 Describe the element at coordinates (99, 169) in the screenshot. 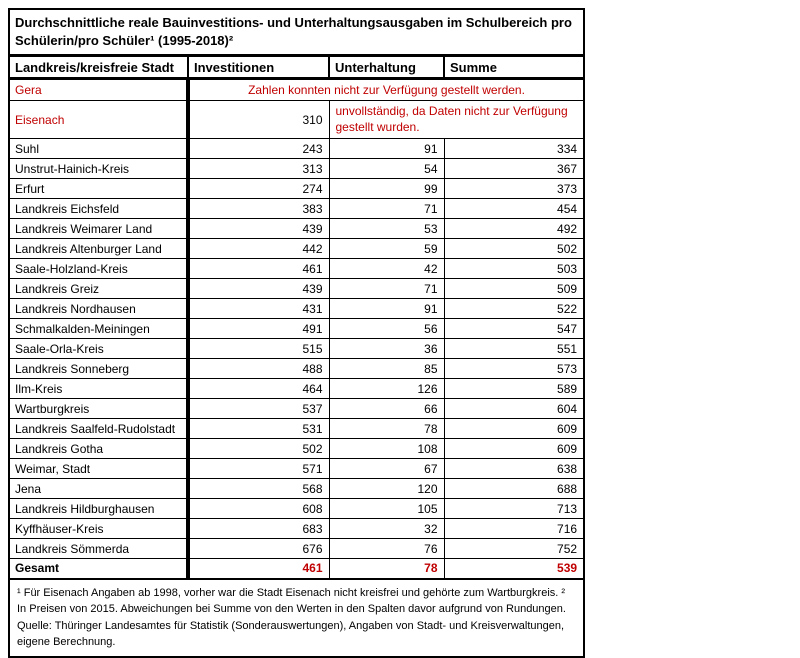

I see `district-cell: Unstrut-Hainich-Kreis` at that location.